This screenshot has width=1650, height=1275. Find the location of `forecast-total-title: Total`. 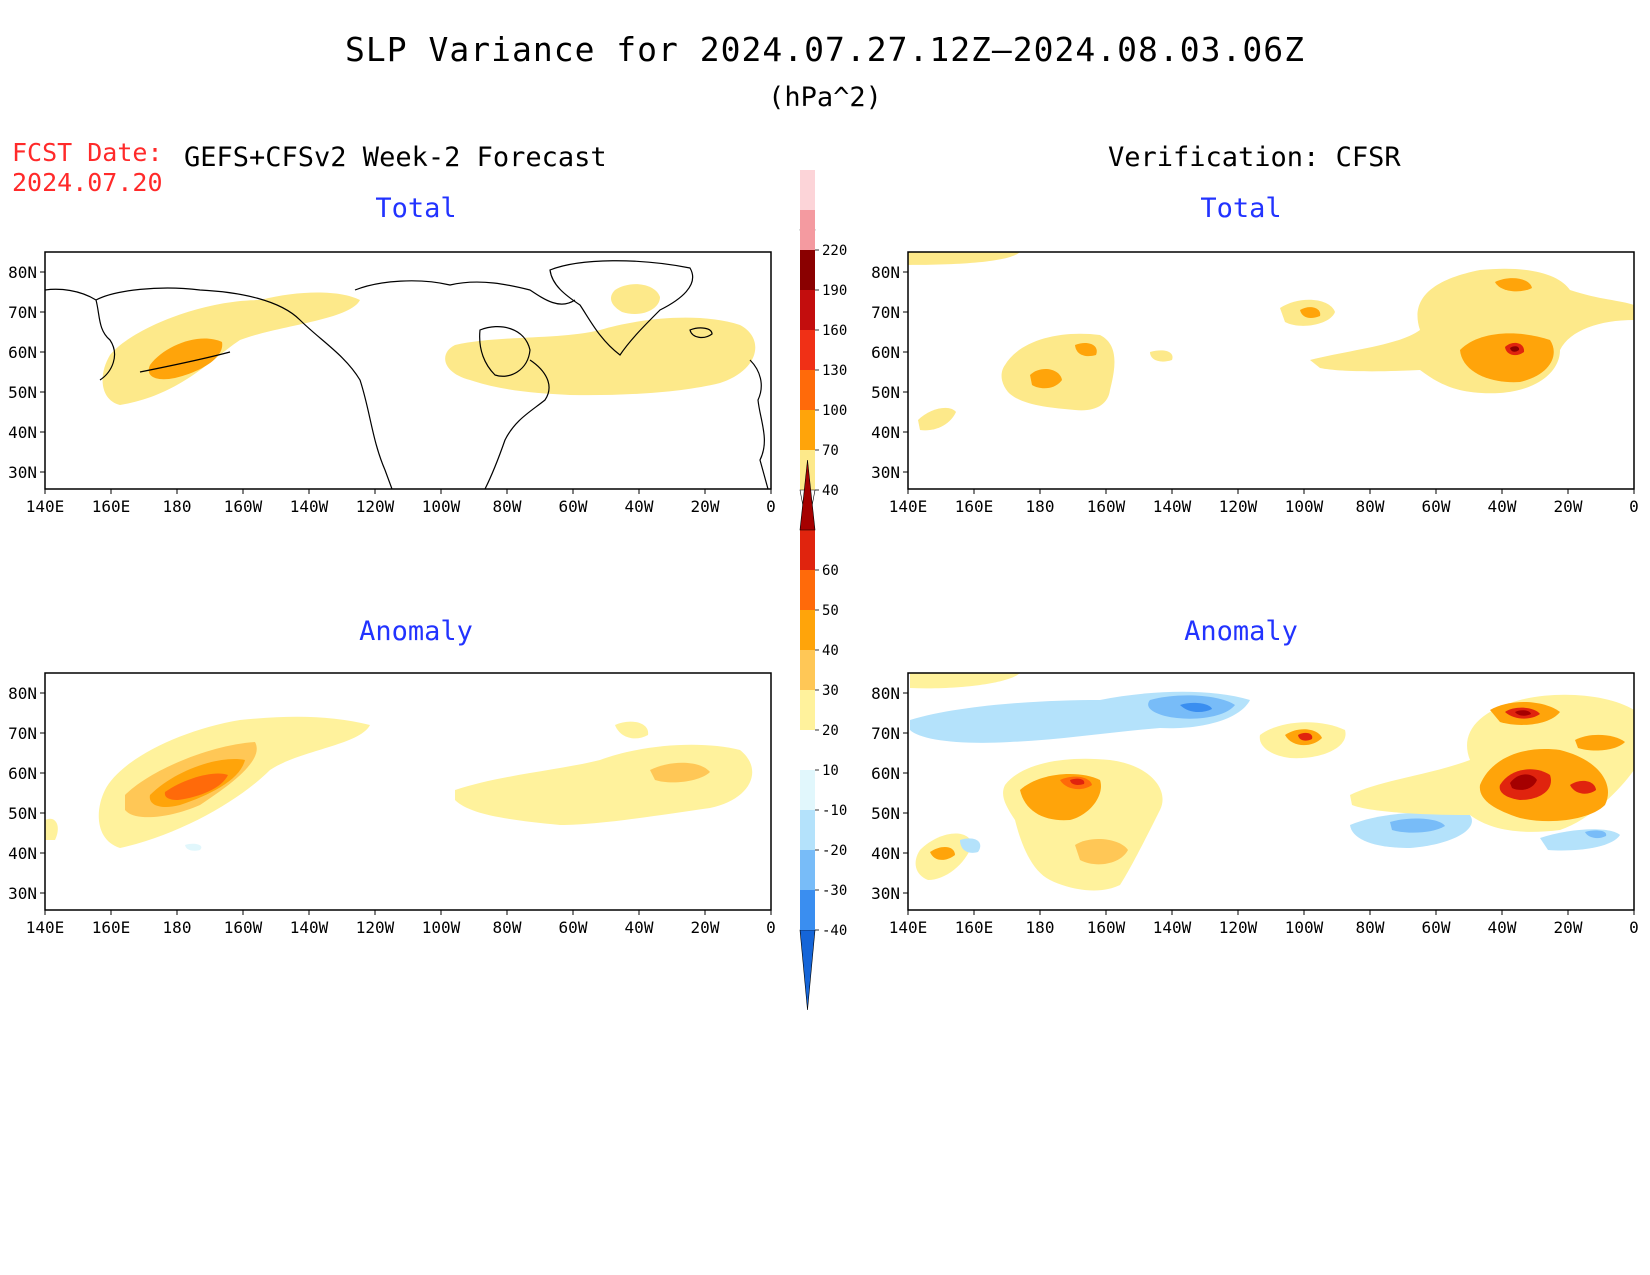

forecast-total-title: Total is located at coordinates (416, 208).